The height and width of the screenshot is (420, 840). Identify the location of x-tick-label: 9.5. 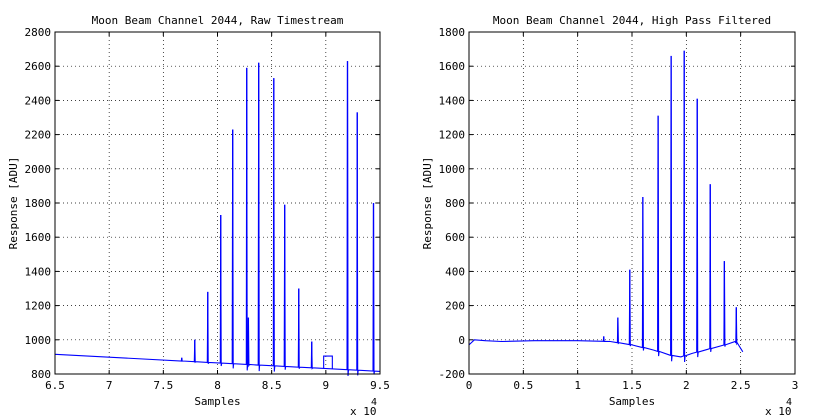
(380, 385).